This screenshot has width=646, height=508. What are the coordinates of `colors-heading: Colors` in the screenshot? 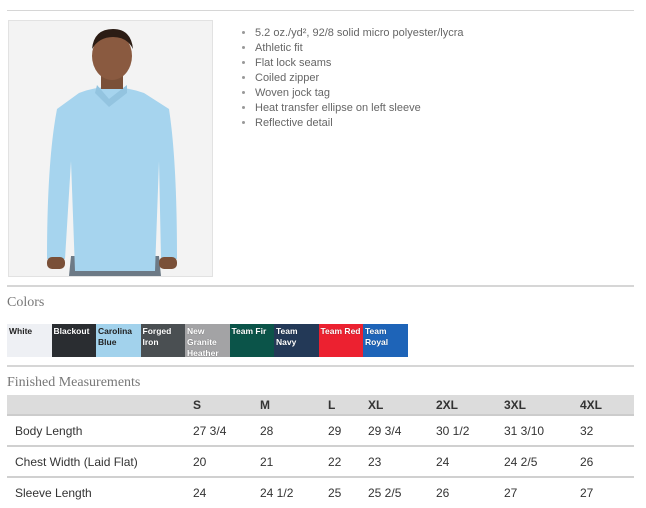 It's located at (26, 302).